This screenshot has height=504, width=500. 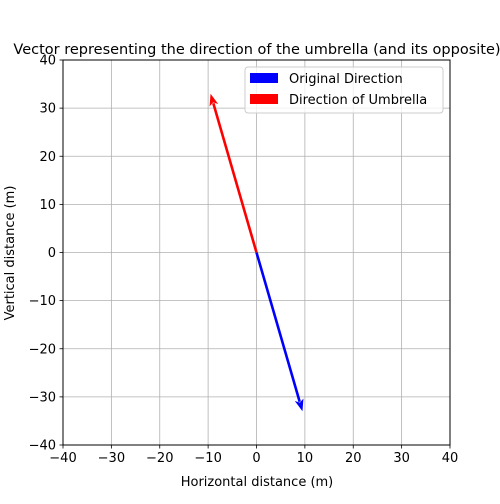 I want to click on arrow-original-direction, so click(x=279, y=332).